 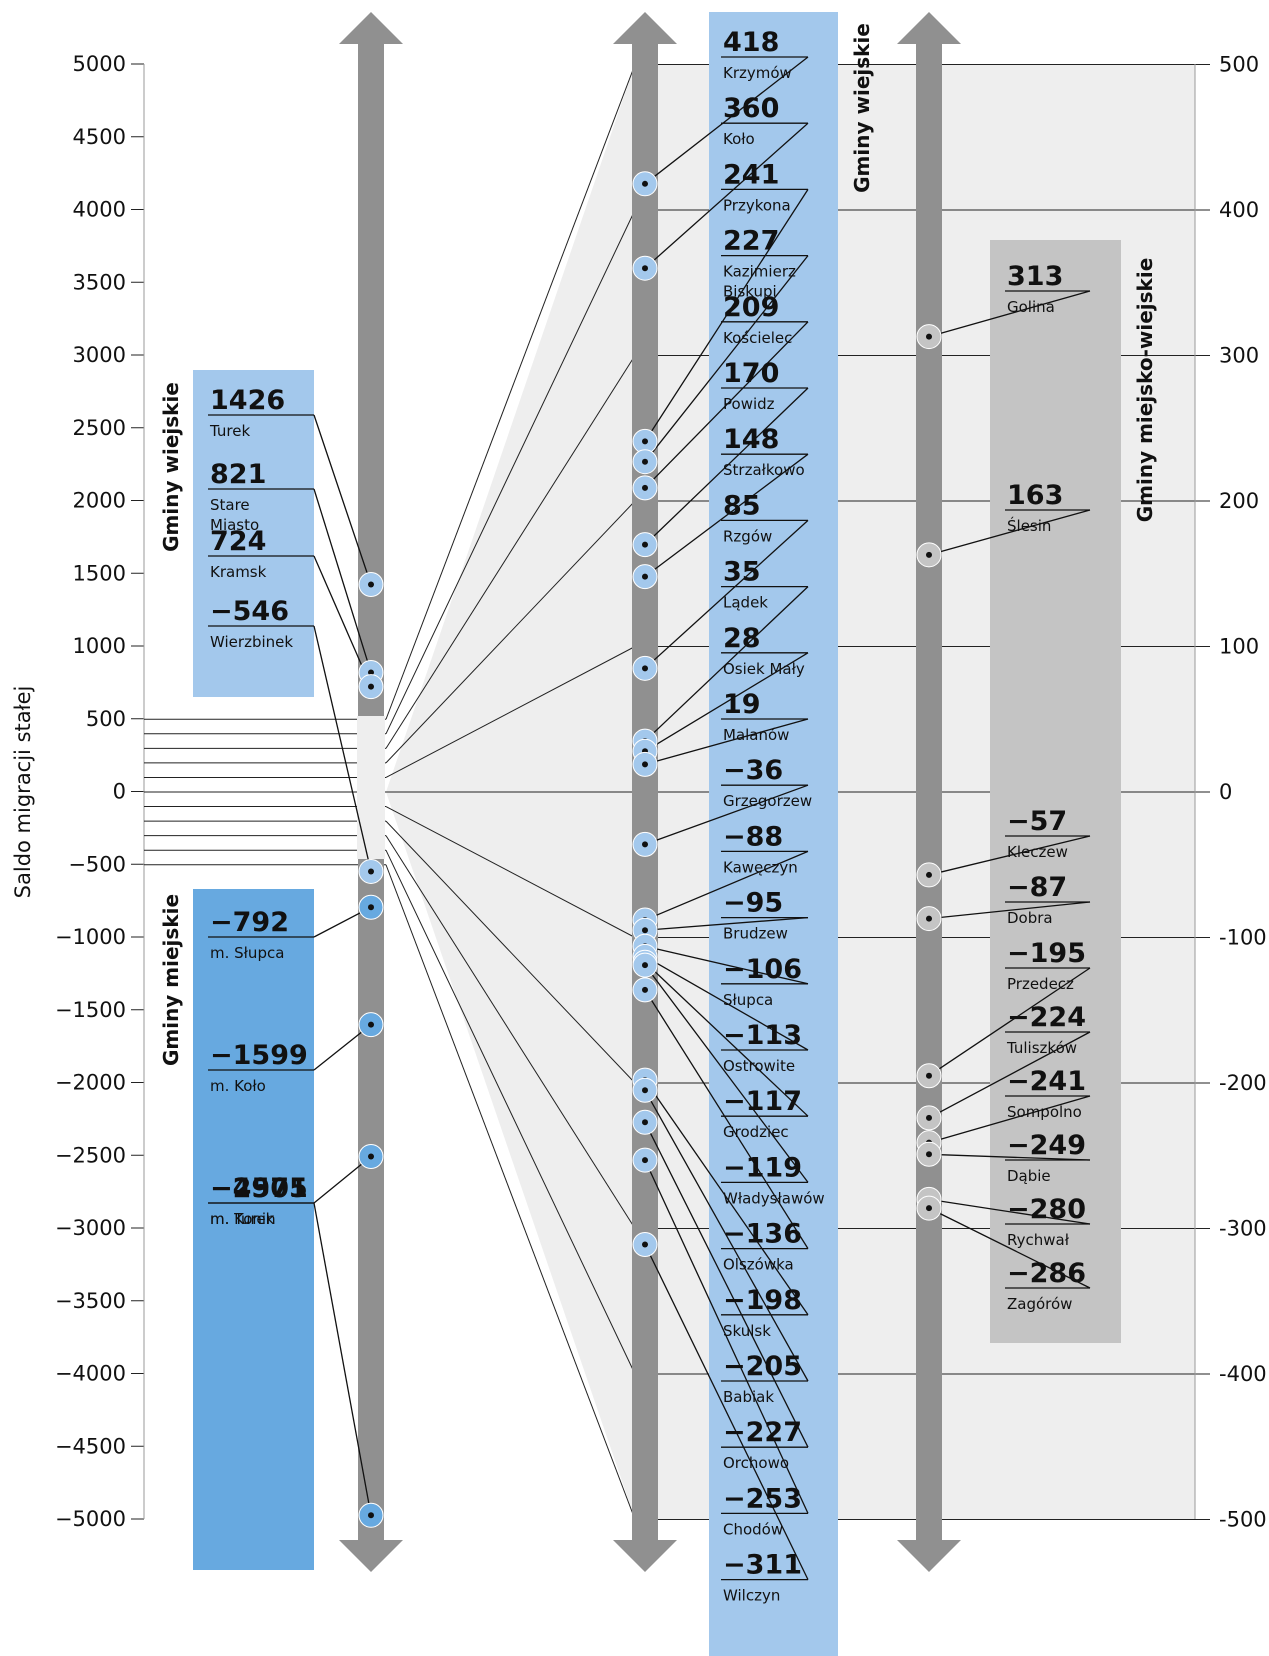 I want to click on g3-name-label: Tuliszków, so click(x=1041, y=1048).